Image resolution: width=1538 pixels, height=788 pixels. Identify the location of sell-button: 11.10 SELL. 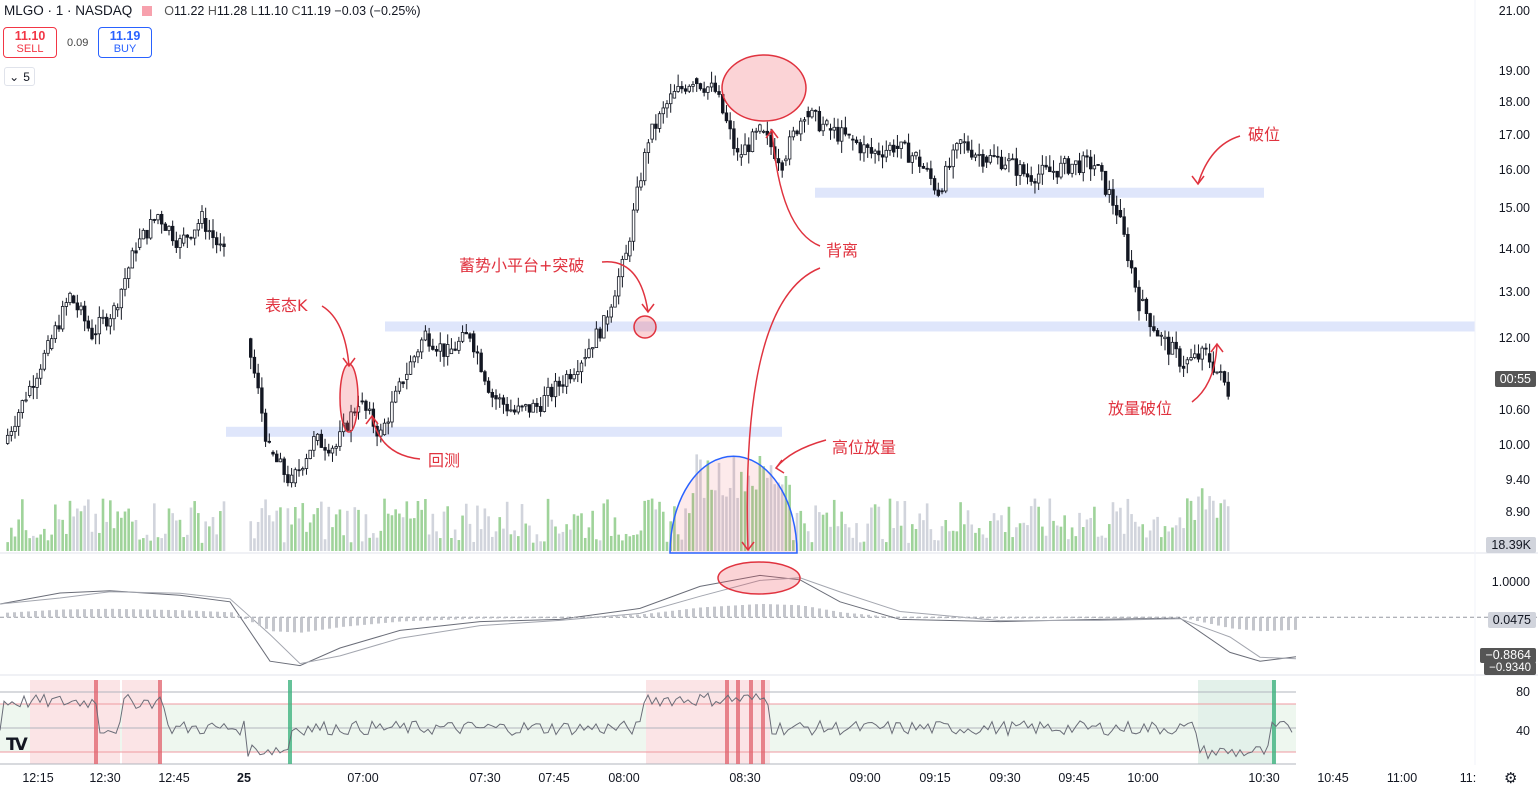
(30, 42).